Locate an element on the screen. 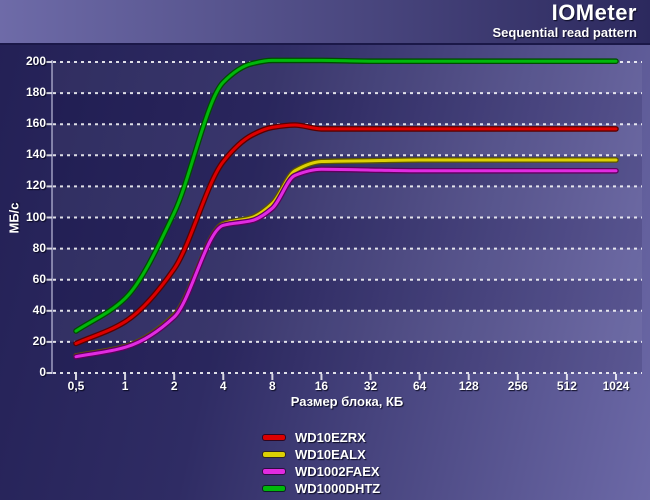 The image size is (650, 500). x-axis-title: Размер блока, КБ is located at coordinates (347, 401).